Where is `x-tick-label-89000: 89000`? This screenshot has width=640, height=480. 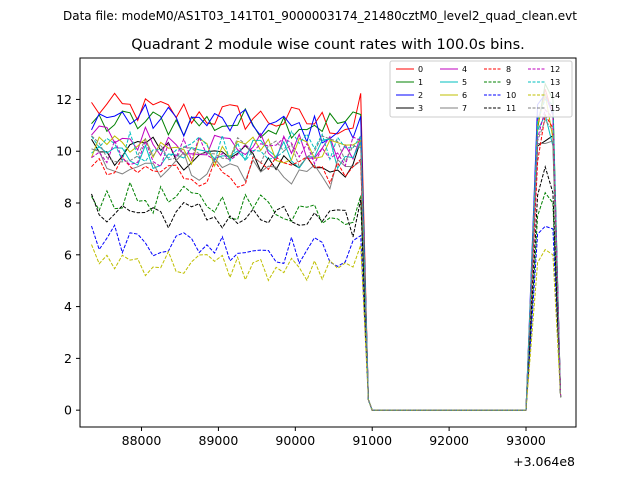
x-tick-label-89000: 89000 is located at coordinates (219, 440).